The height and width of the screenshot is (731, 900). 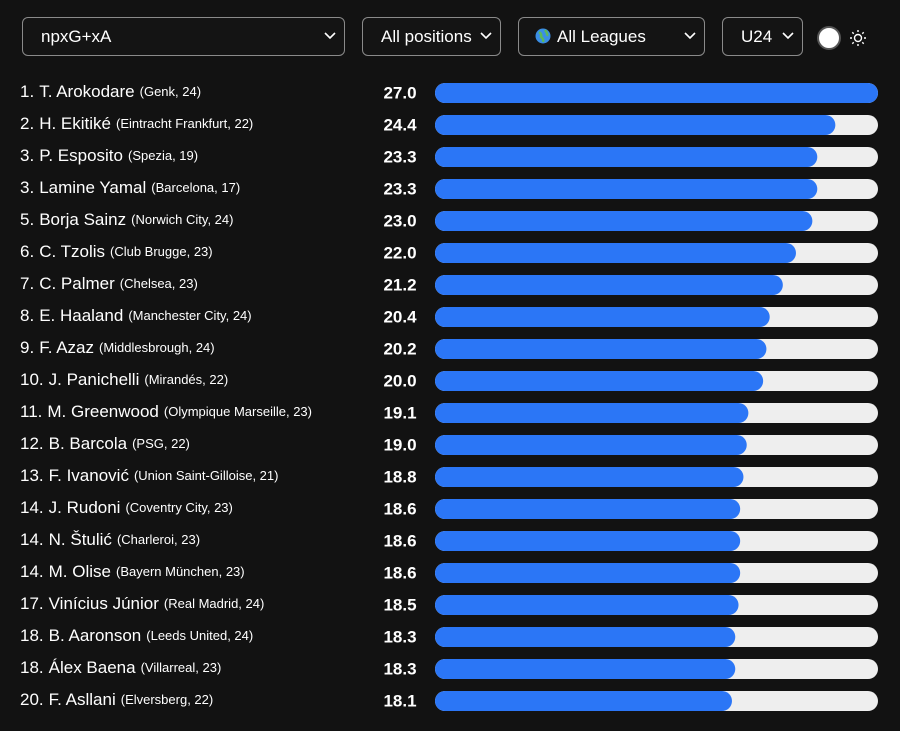 I want to click on rank: 12., so click(x=32, y=443).